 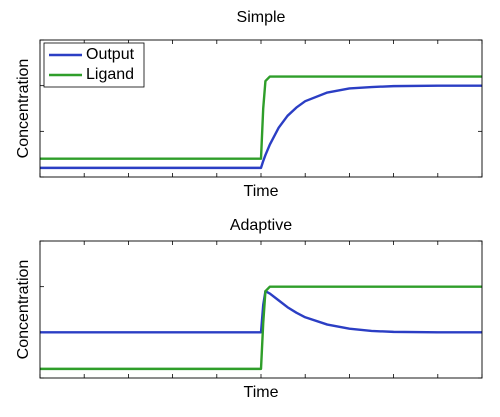 What do you see at coordinates (261, 17) in the screenshot?
I see `chart-title: Simple` at bounding box center [261, 17].